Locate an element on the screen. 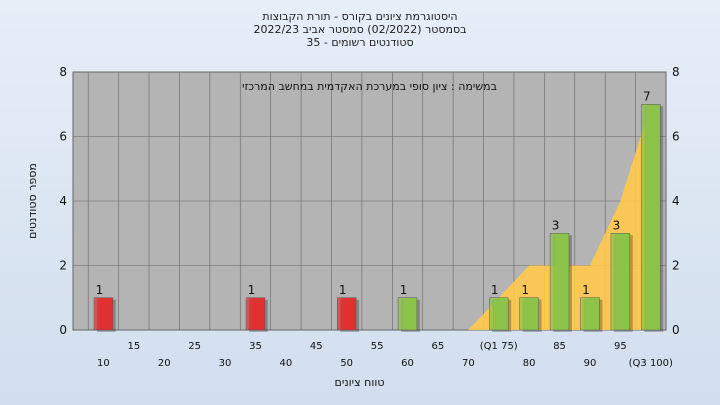 Image resolution: width=720 pixels, height=405 pixels. y-tick-label-left: 4 is located at coordinates (63, 201).